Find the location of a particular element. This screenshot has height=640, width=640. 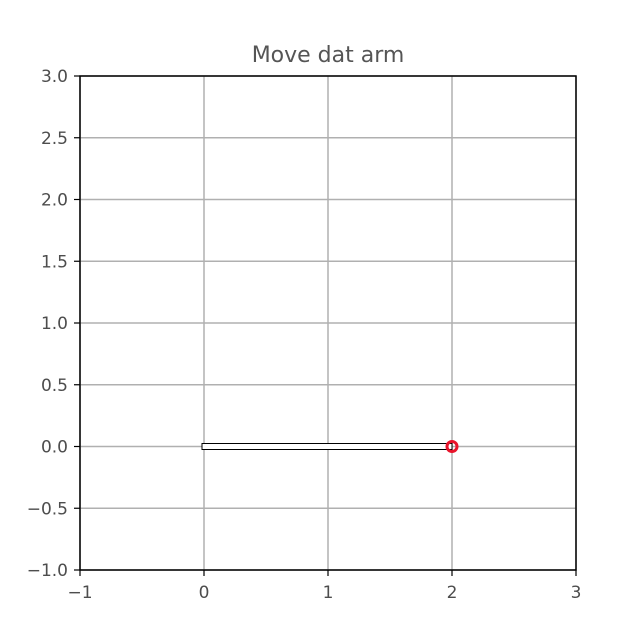

y-tick-label: 3.0 is located at coordinates (54, 77).